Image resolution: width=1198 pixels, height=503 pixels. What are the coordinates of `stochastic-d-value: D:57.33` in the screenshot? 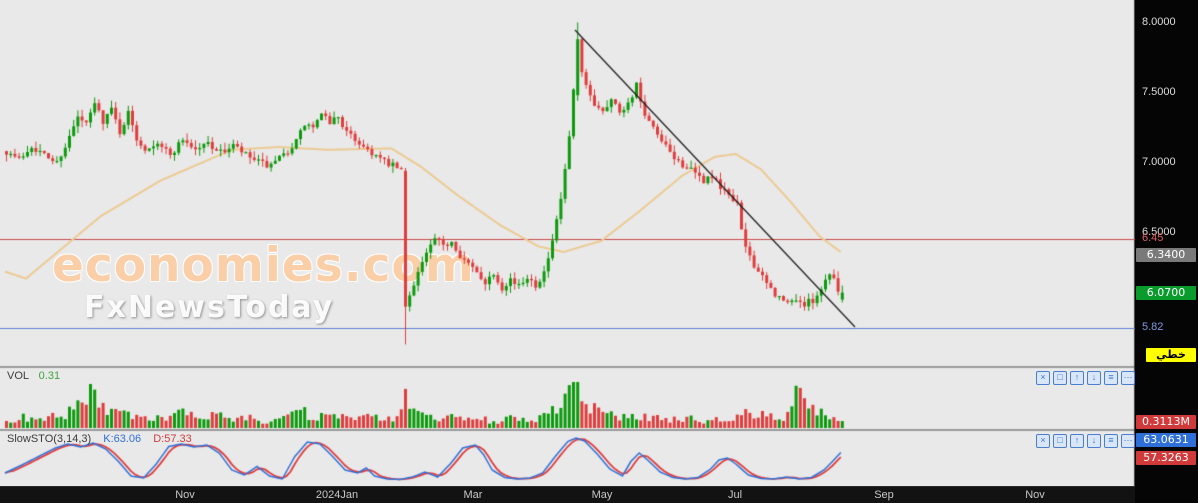 It's located at (172, 439).